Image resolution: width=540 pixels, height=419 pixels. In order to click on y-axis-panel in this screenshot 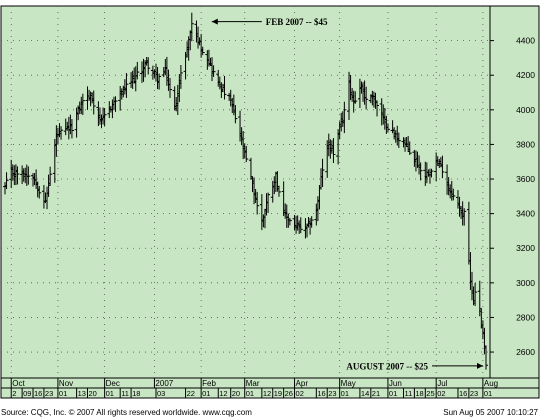, I will do `click(514, 192)`.